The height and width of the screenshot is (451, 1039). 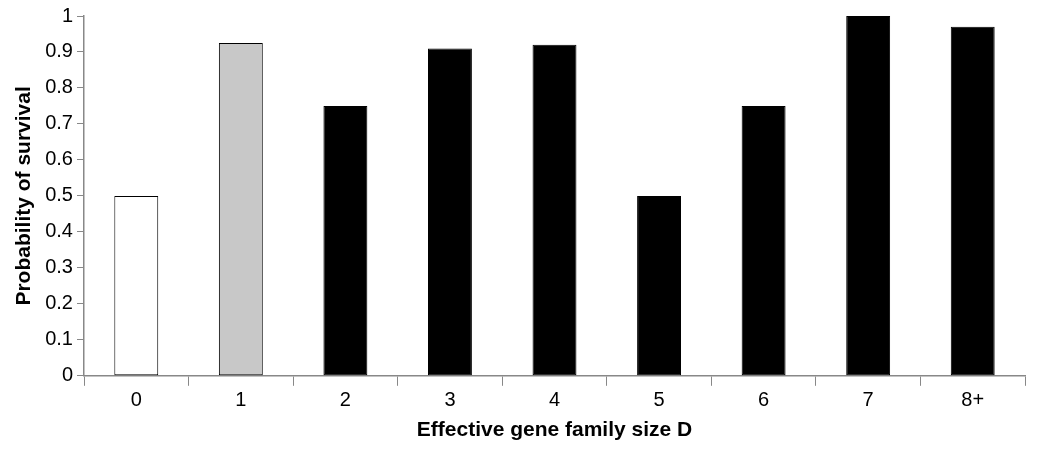 I want to click on y-tick-label: 0.2, so click(x=59, y=302).